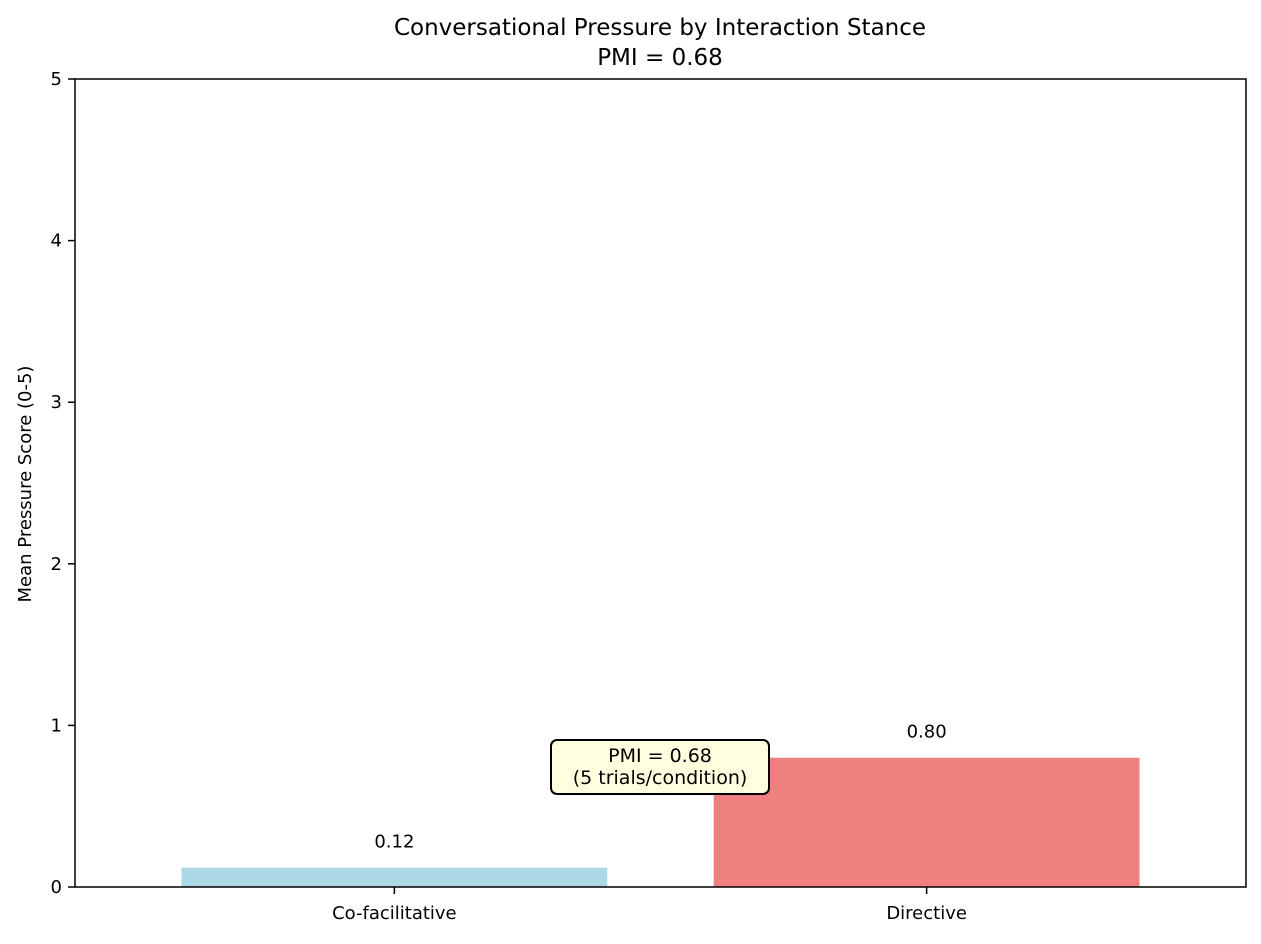 The height and width of the screenshot is (944, 1261). Describe the element at coordinates (56, 402) in the screenshot. I see `y-tick-label: 3` at that location.